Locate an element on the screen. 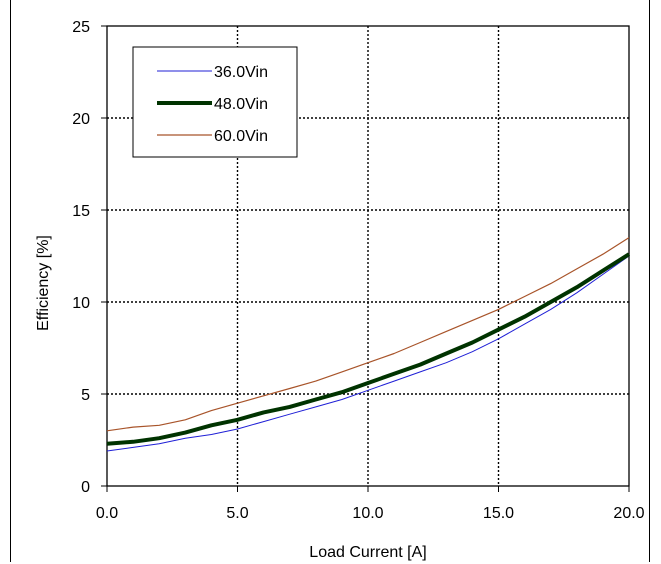  y-tick-label: 15 is located at coordinates (81, 211).